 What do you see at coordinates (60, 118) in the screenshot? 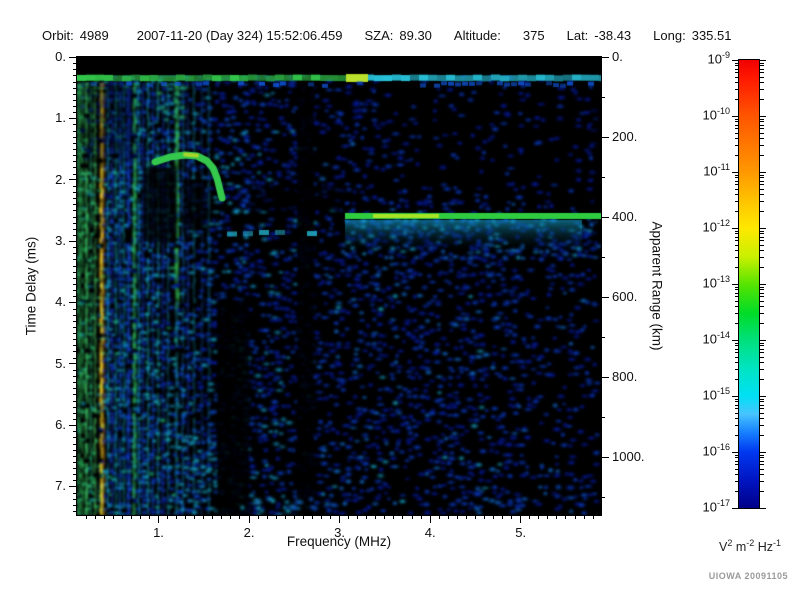
I see `tick-label: 1.` at bounding box center [60, 118].